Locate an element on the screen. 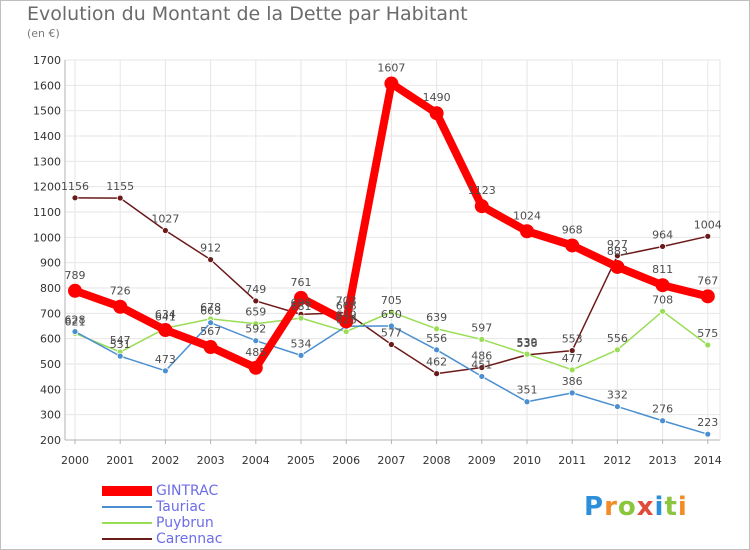 This screenshot has width=750, height=550. data-label-tauriac: 663 is located at coordinates (210, 311).